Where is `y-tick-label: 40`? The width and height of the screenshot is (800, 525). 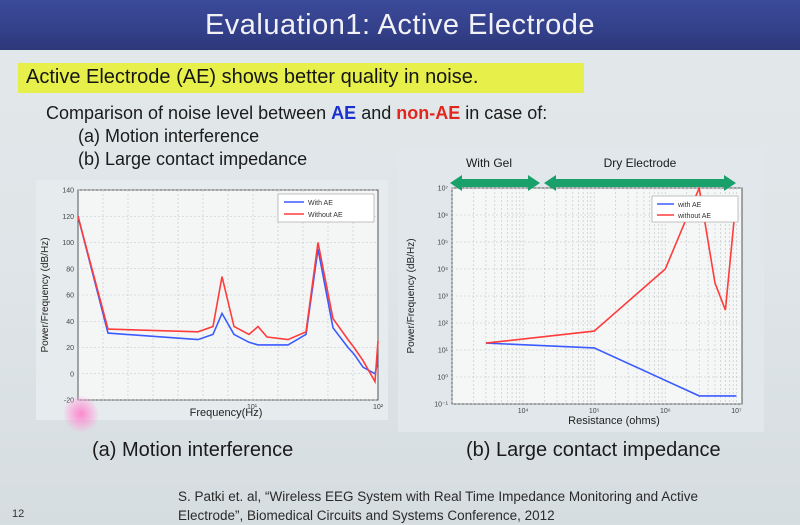
y-tick-label: 40 is located at coordinates (70, 322).